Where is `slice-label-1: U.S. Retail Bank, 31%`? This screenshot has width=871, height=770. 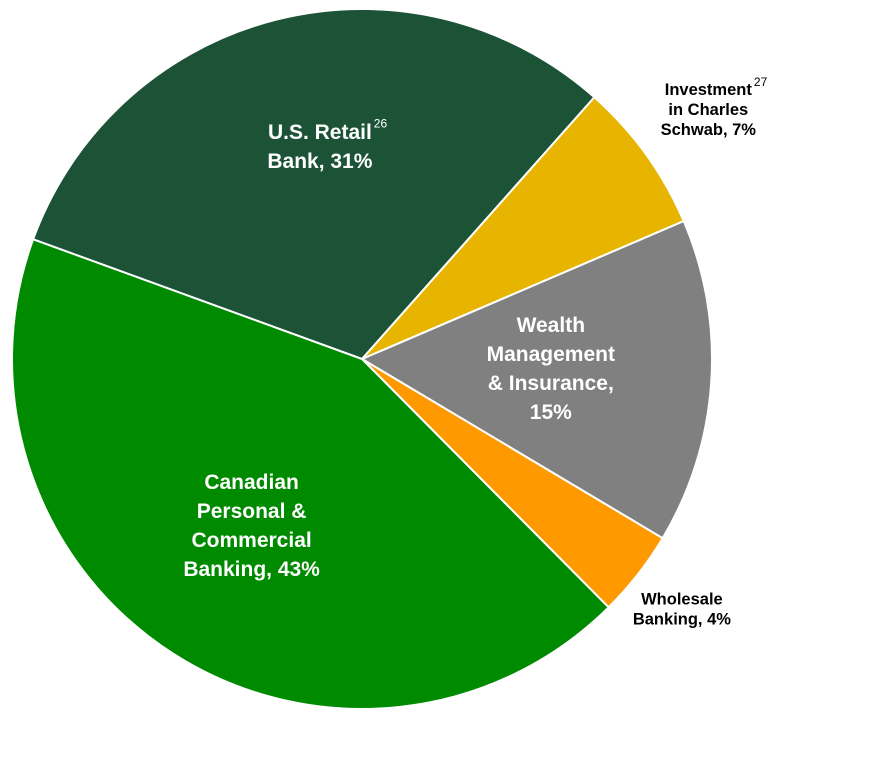
slice-label-1: U.S. Retail Bank, 31% is located at coordinates (319, 147).